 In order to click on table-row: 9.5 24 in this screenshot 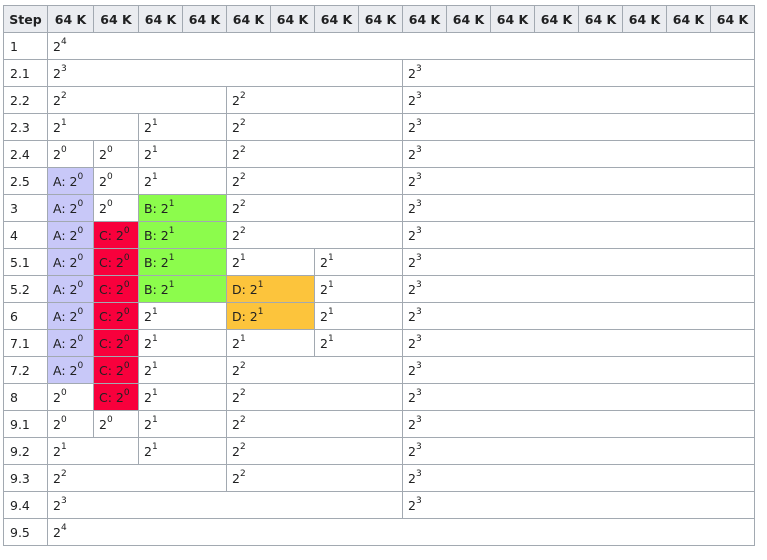, I will do `click(379, 532)`.